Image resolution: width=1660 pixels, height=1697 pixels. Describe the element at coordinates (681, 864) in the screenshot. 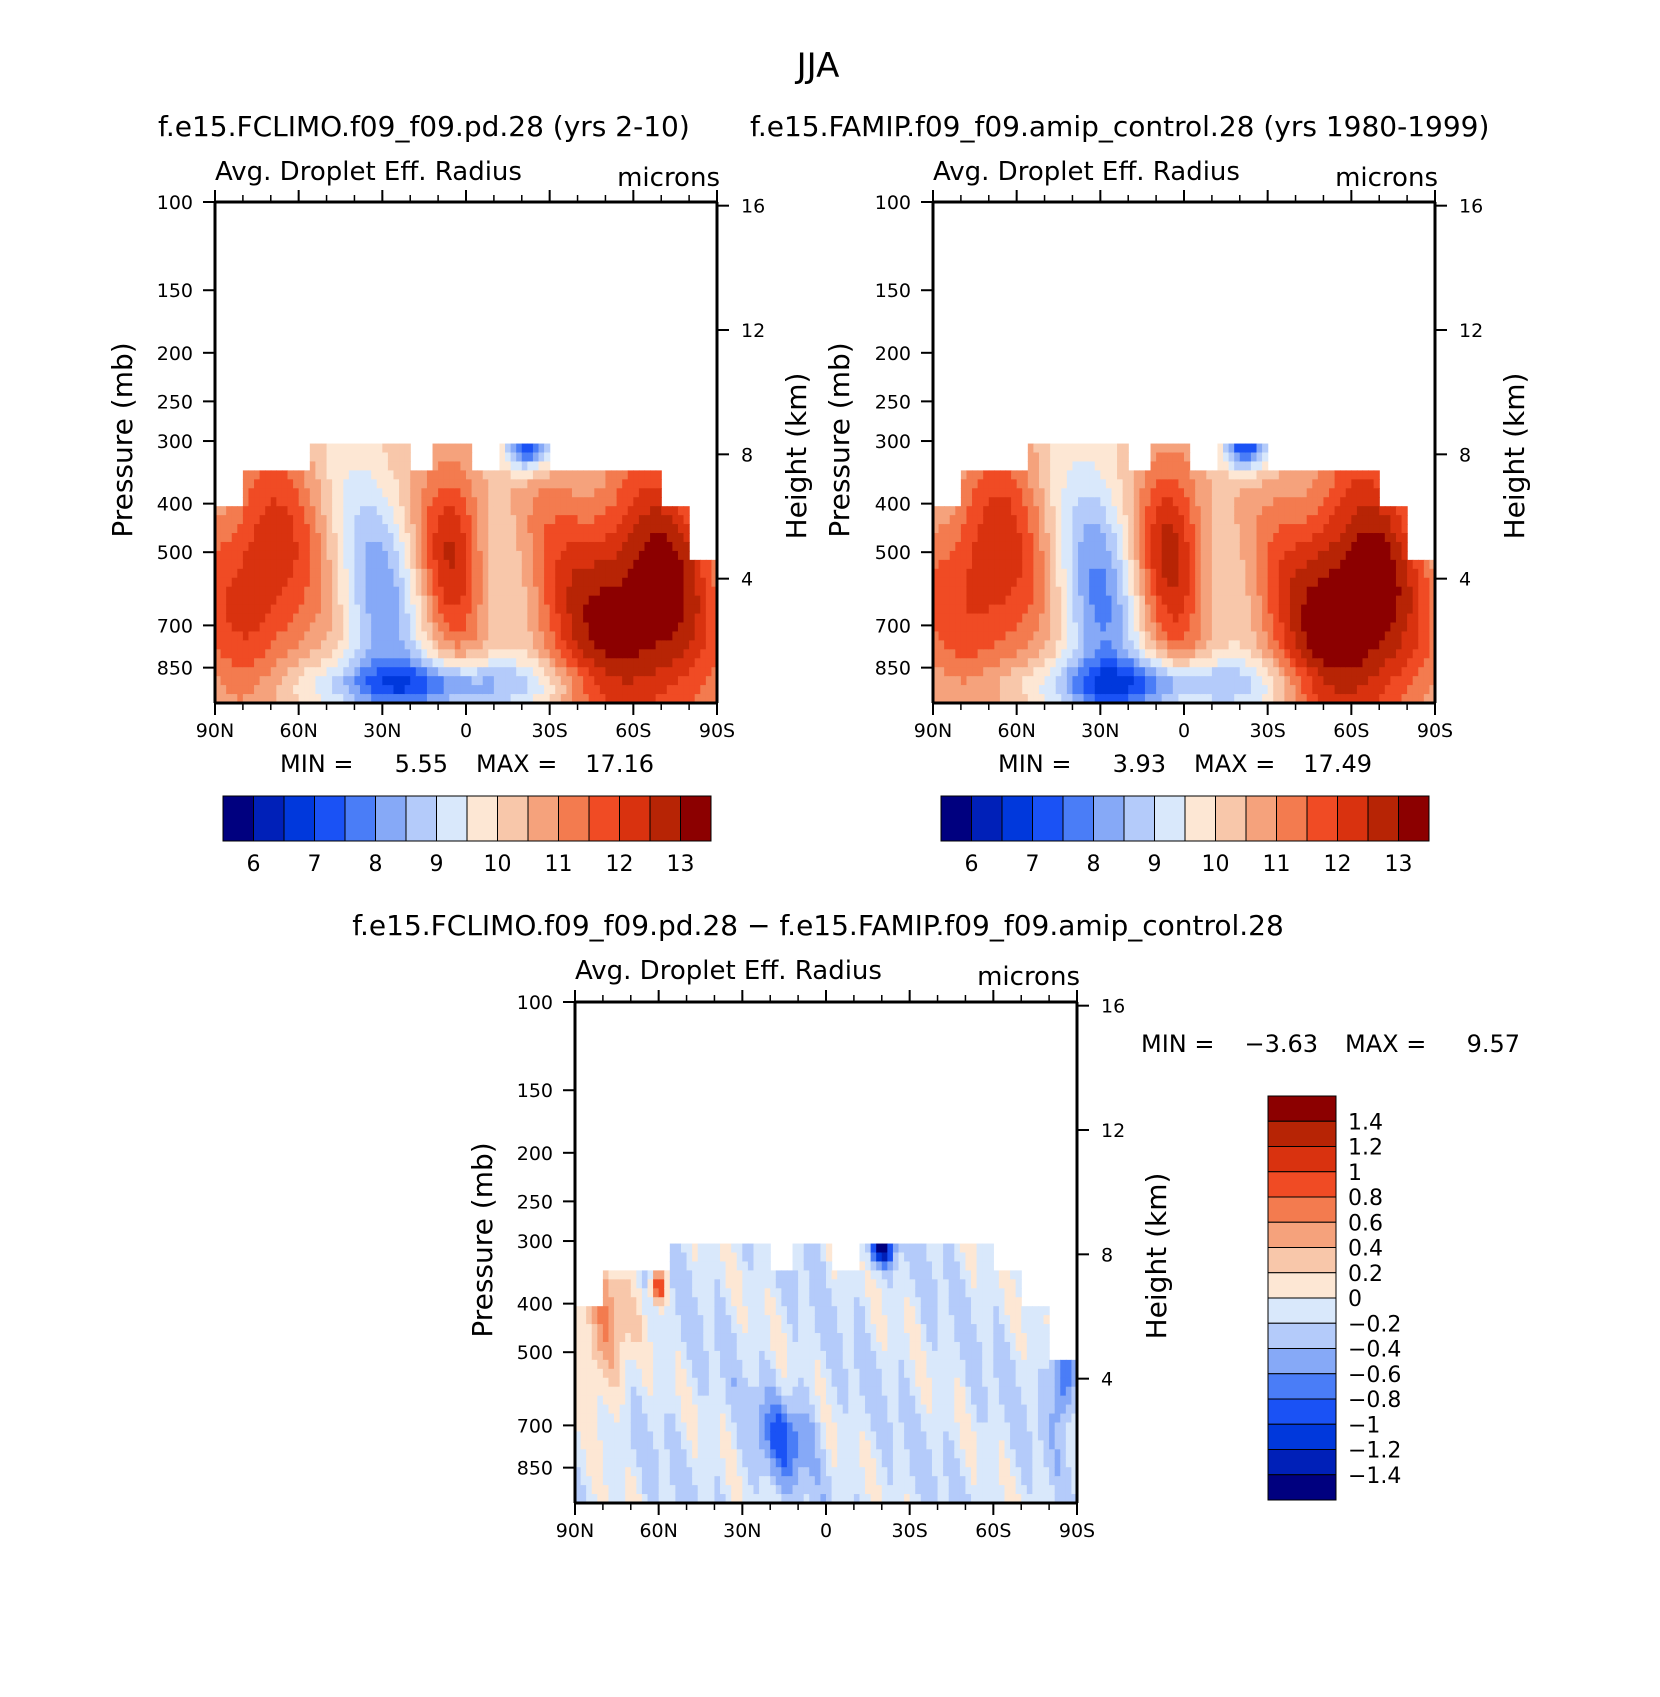

I see `colorbar-label: 13` at that location.